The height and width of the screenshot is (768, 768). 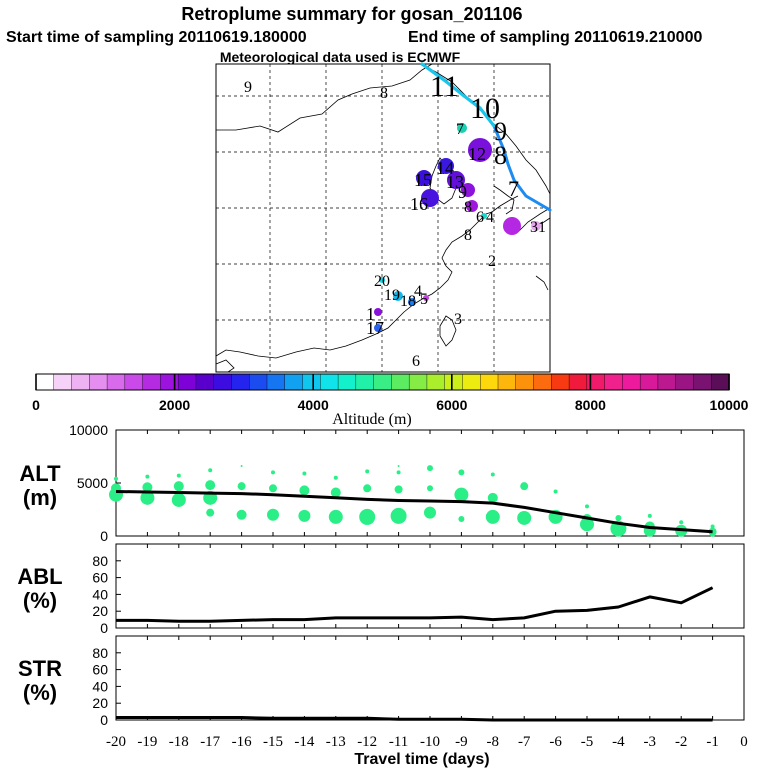 What do you see at coordinates (273, 742) in the screenshot?
I see `x-tick-label: -15` at bounding box center [273, 742].